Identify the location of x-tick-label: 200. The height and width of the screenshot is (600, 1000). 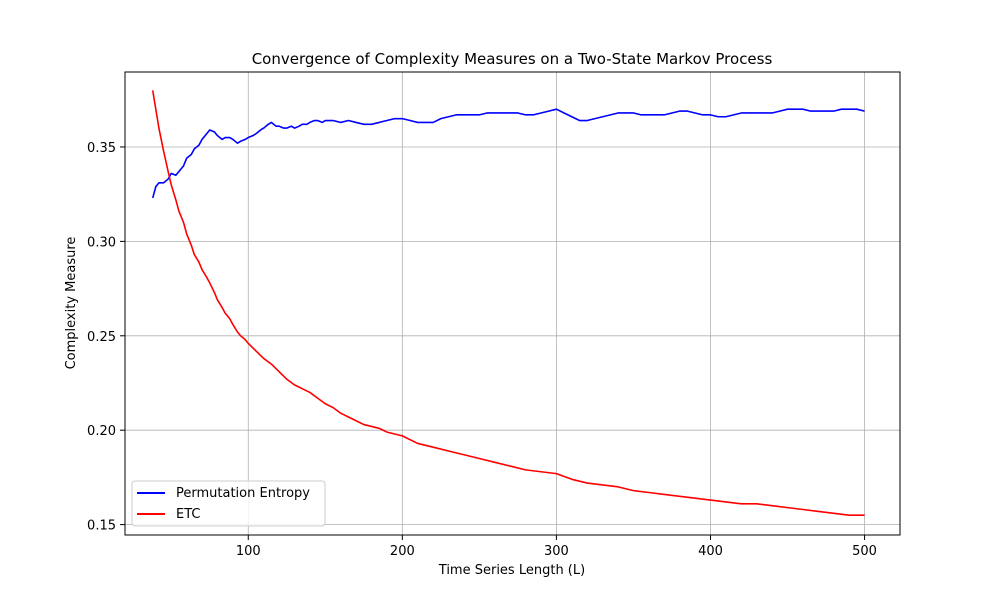
(402, 551).